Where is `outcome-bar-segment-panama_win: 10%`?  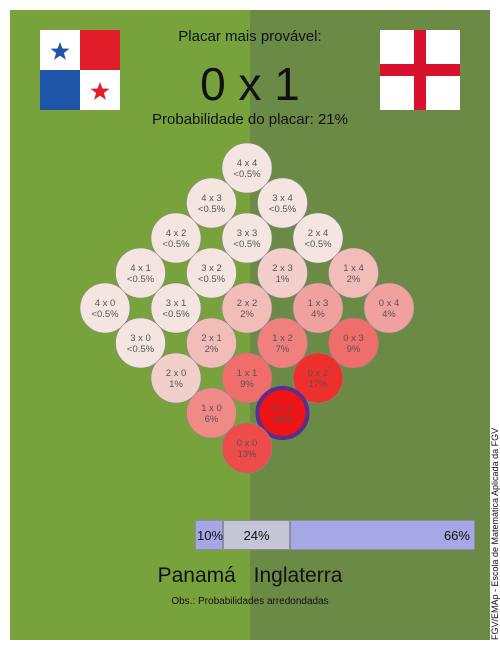 outcome-bar-segment-panama_win: 10% is located at coordinates (209, 535).